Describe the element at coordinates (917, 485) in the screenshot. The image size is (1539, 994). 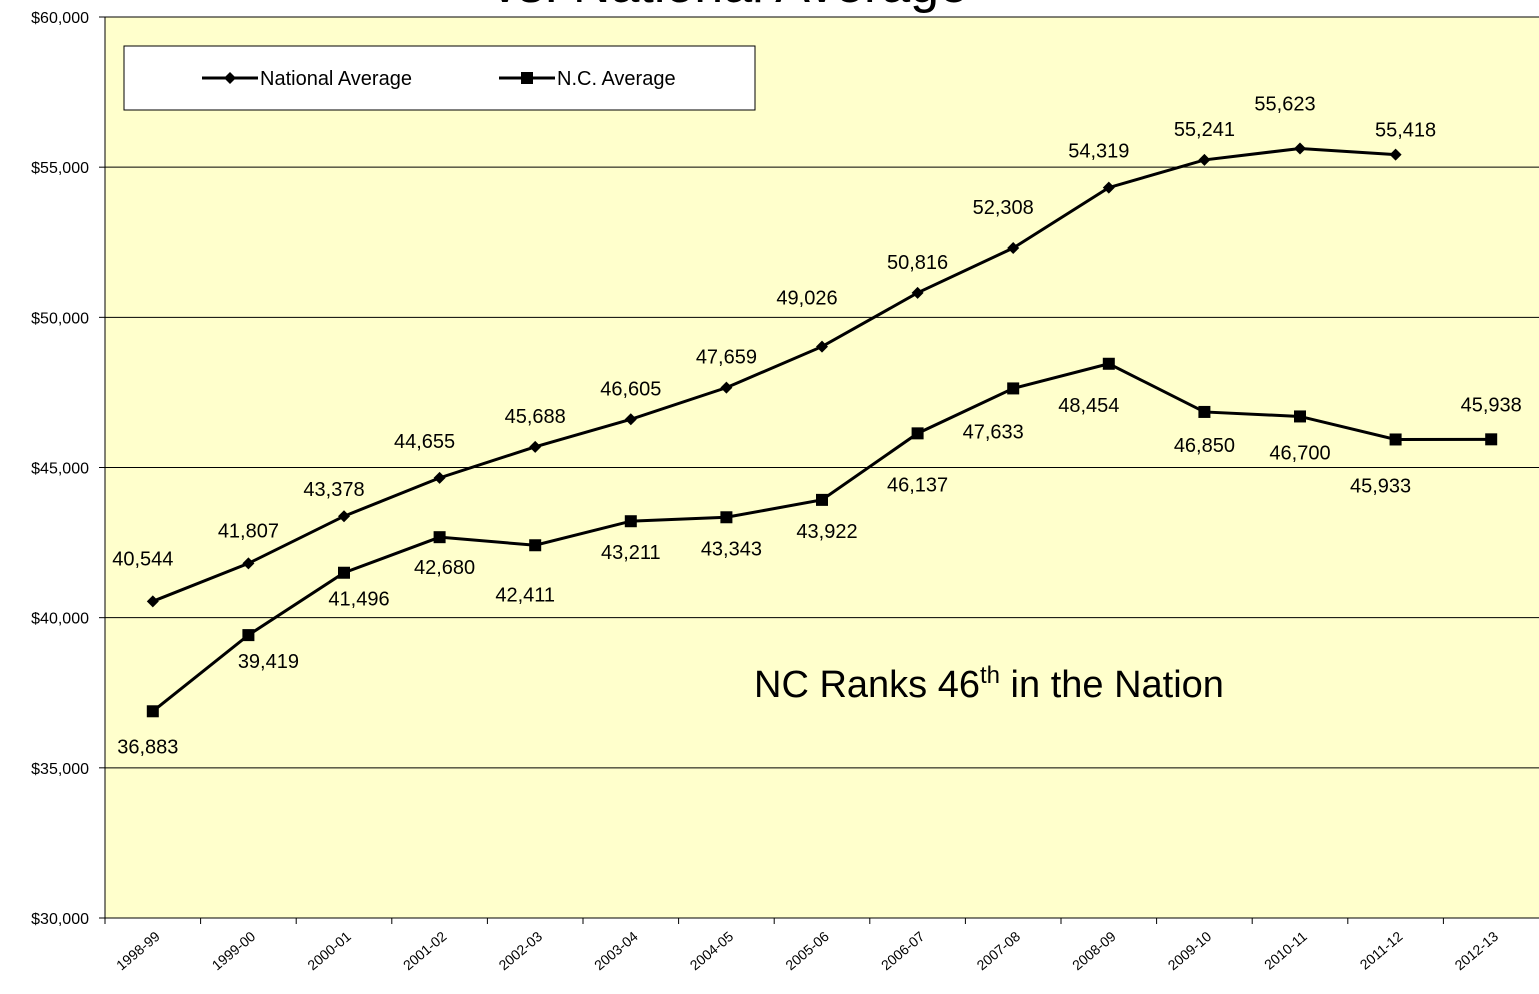
I see `data-label: 46,137` at that location.